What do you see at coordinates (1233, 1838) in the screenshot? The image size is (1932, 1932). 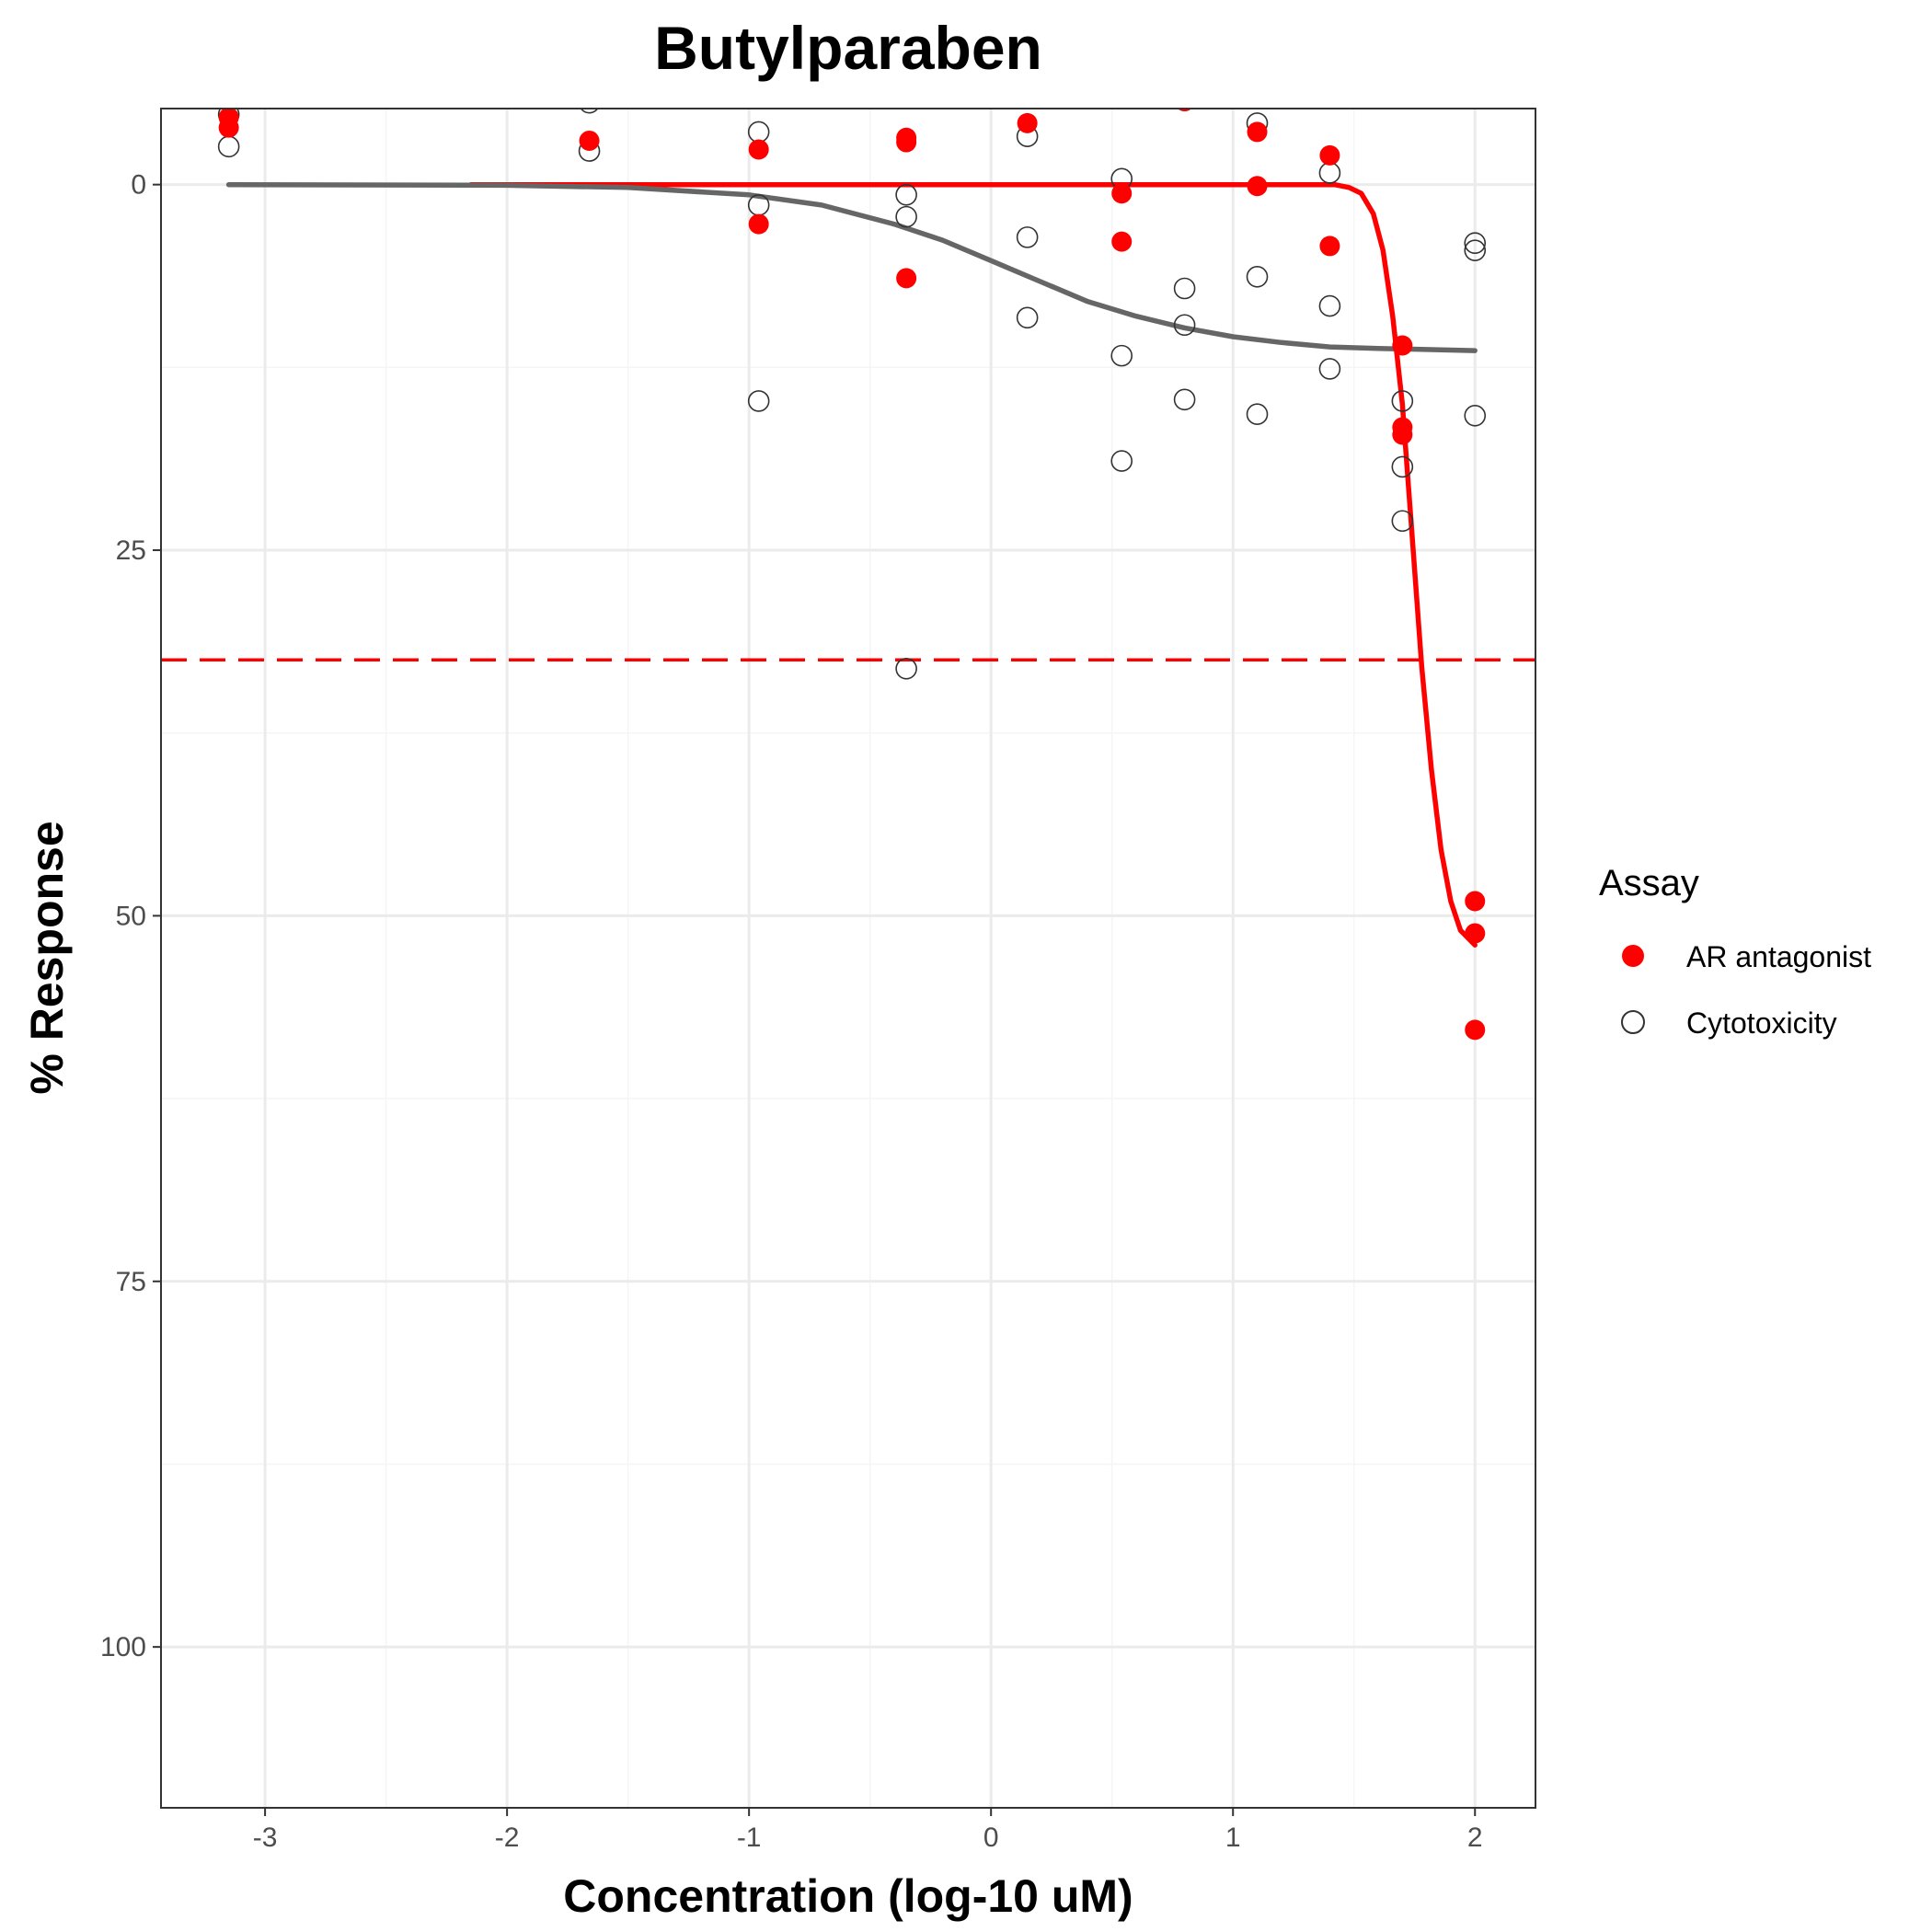 I see `x-tick-label: 1` at bounding box center [1233, 1838].